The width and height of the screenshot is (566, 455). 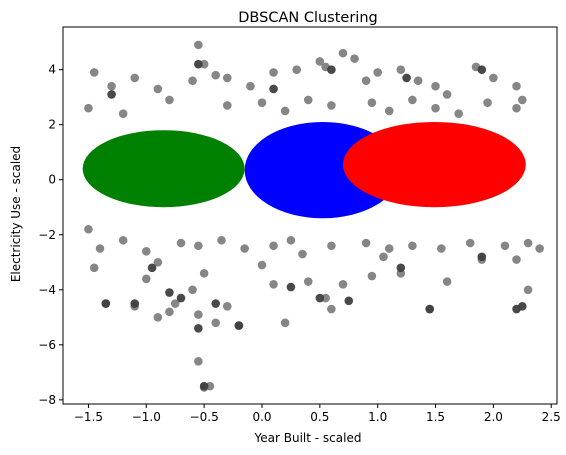 I want to click on x-tick-label: 2.5, so click(x=551, y=417).